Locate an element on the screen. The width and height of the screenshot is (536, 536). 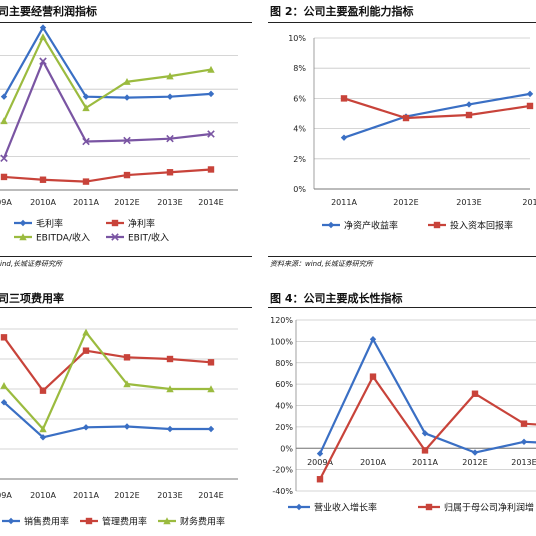
legend-item: 管理费用率 is located at coordinates (113, 522).